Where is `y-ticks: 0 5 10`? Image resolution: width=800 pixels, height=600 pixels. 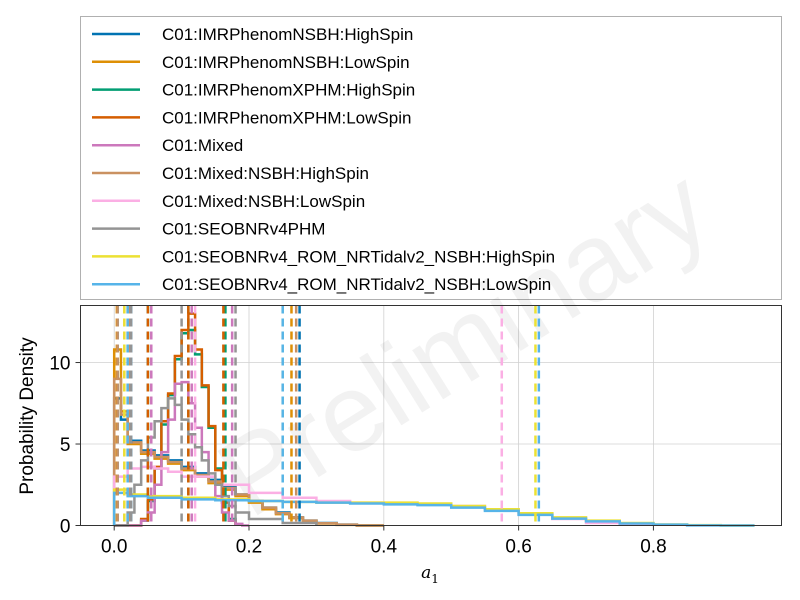 y-ticks: 0 5 10 is located at coordinates (65, 446).